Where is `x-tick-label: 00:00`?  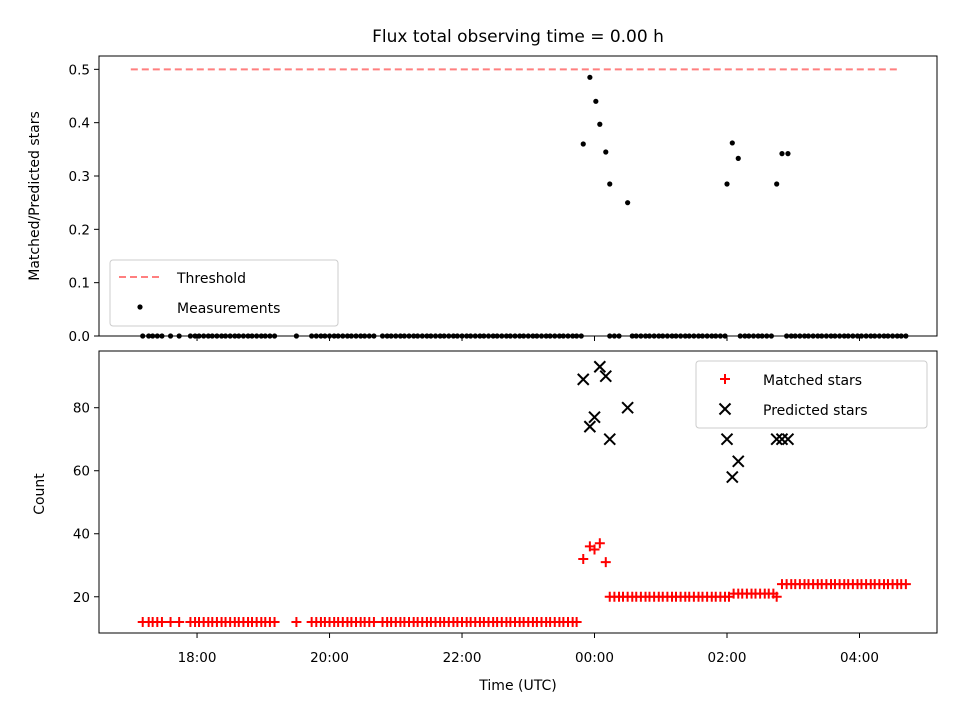
x-tick-label: 00:00 is located at coordinates (594, 658).